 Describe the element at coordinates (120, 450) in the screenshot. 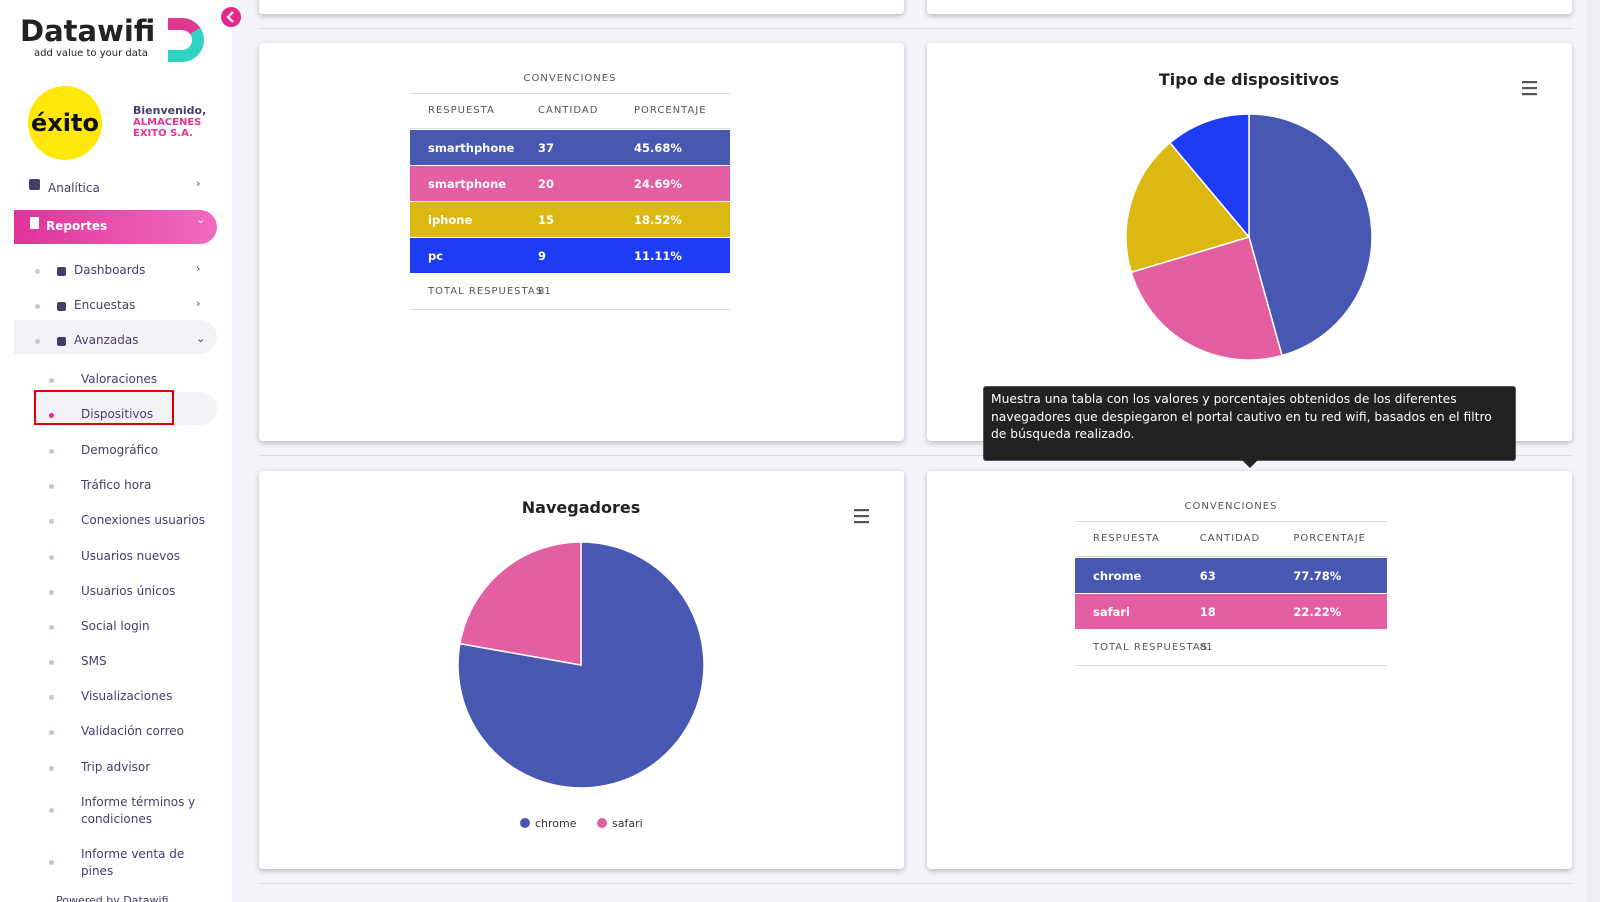

I see `submenu-item: Demográfico` at that location.